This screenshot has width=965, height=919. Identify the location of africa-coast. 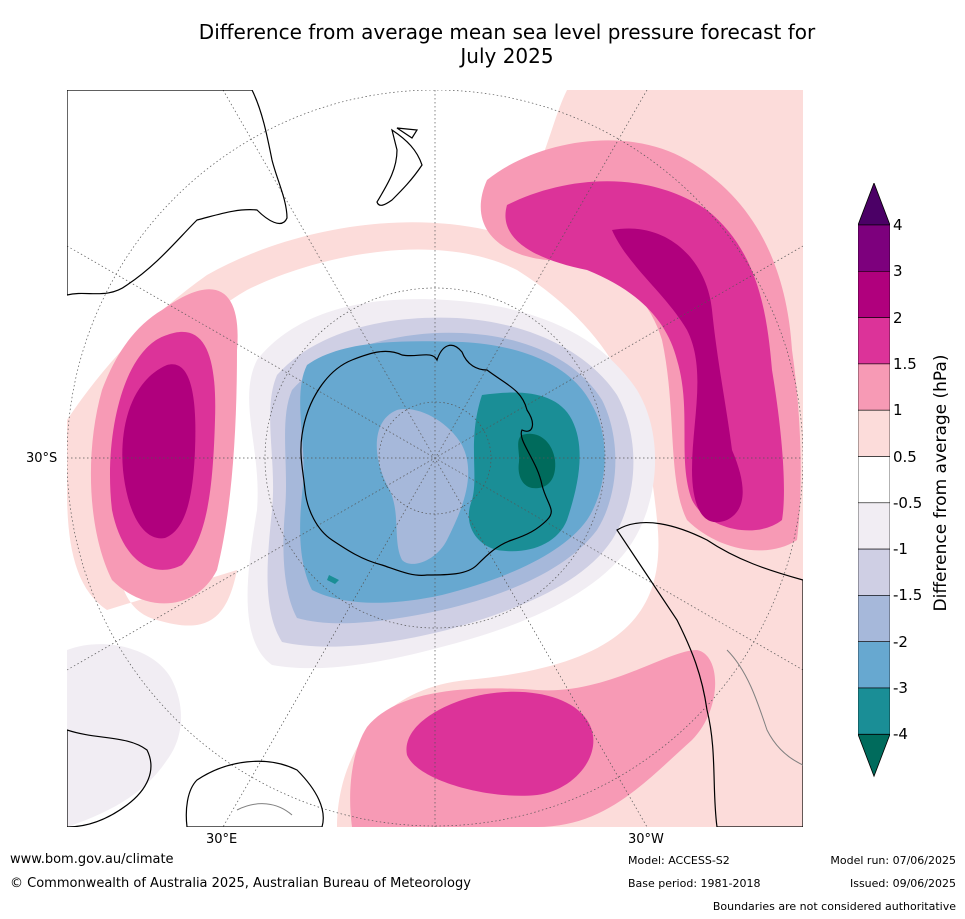
(195, 778).